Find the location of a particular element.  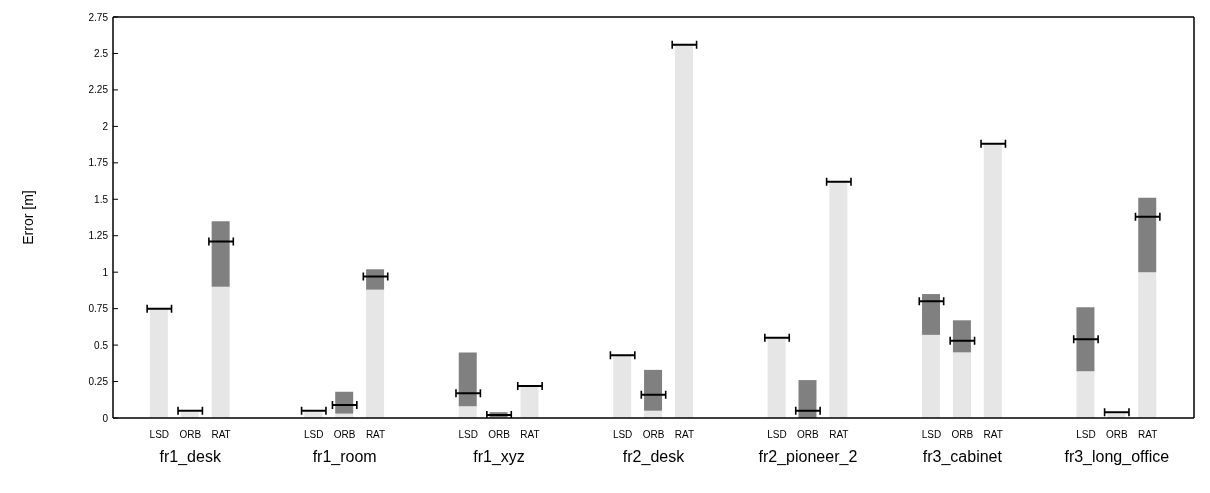

text: fr1_xyz is located at coordinates (499, 457).